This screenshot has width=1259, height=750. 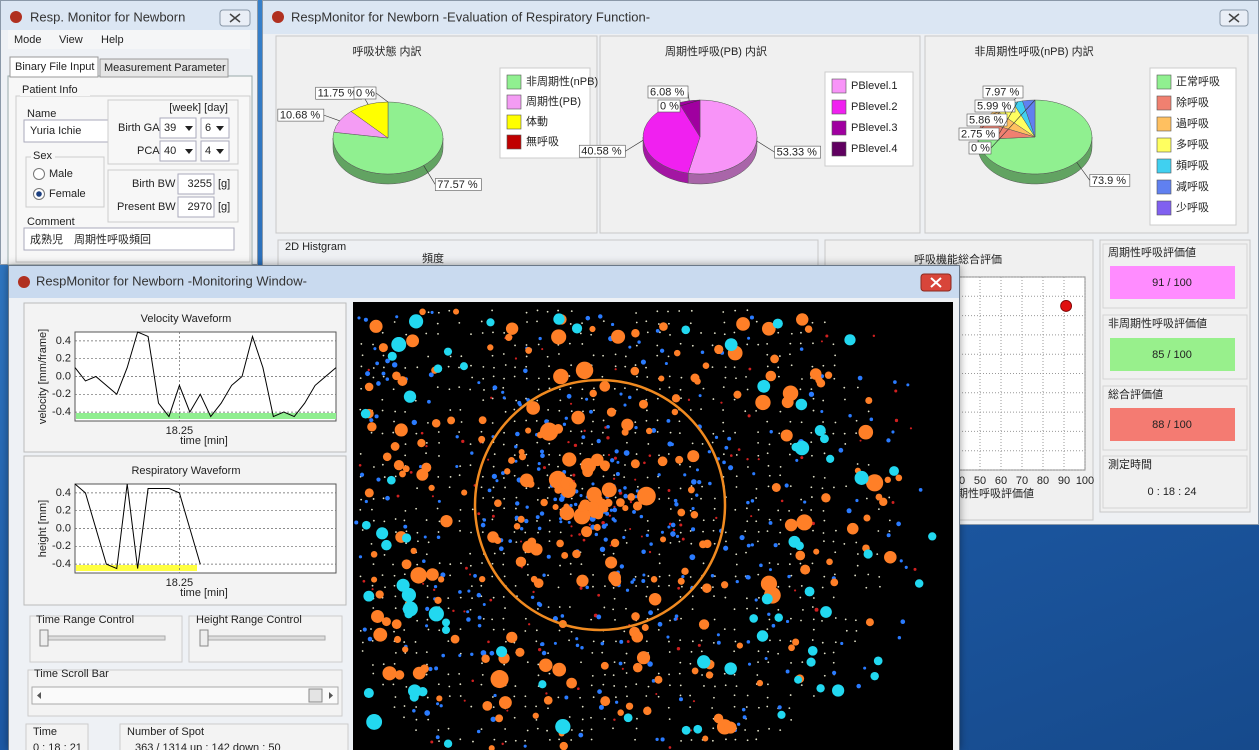 I want to click on menu-item: View, so click(x=71, y=40).